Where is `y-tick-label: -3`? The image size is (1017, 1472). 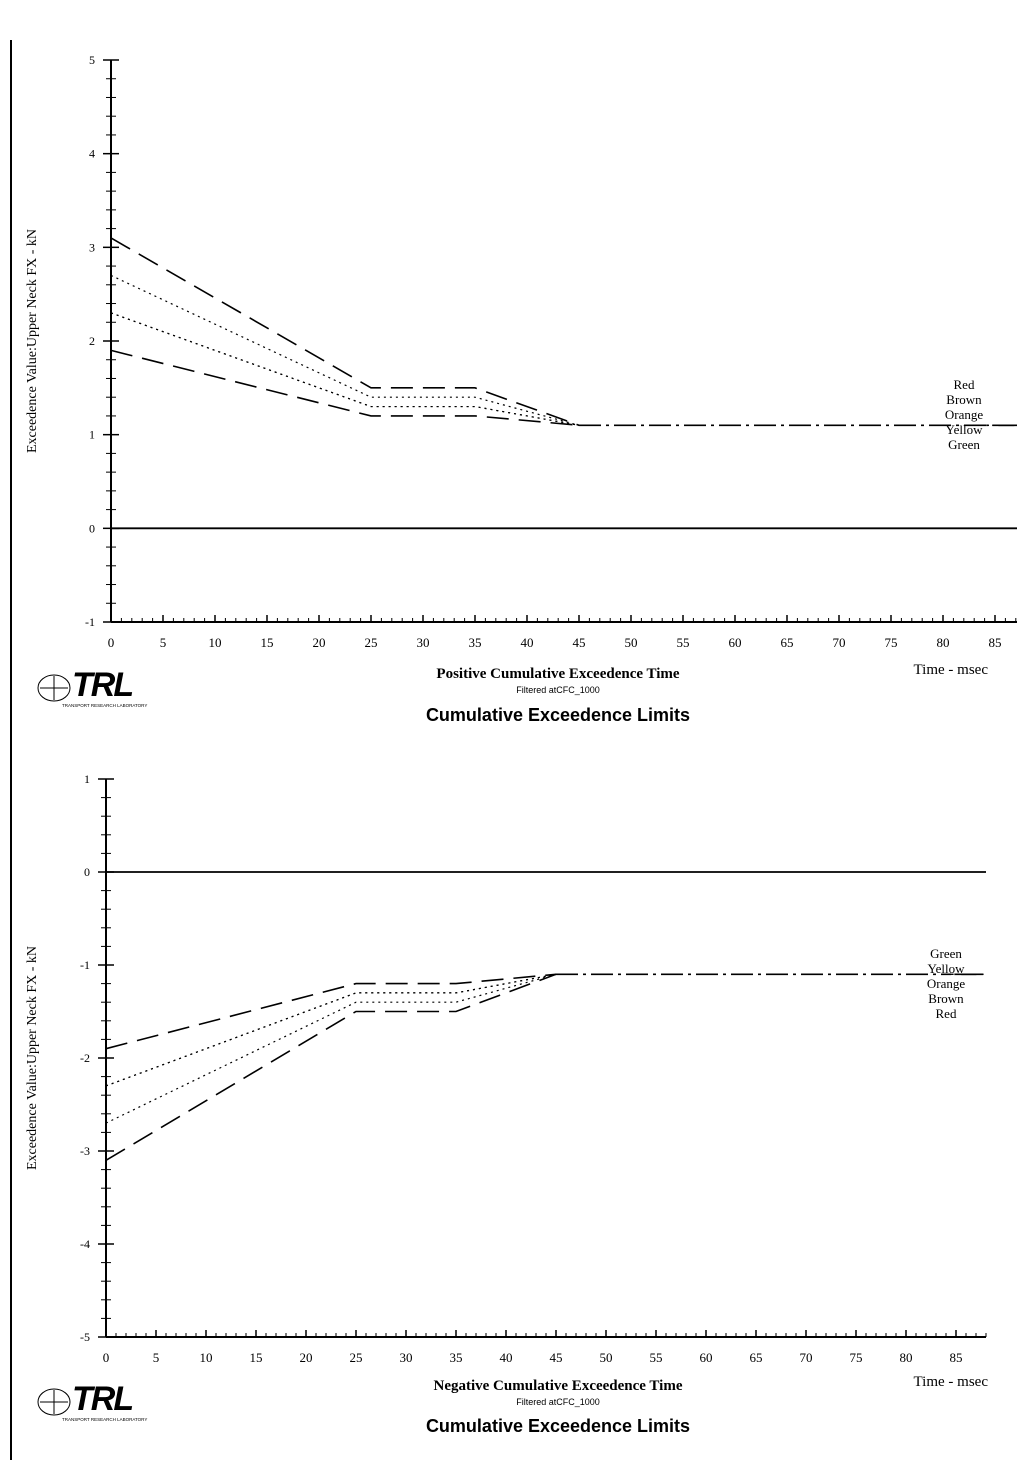
y-tick-label: -3 is located at coordinates (85, 1151).